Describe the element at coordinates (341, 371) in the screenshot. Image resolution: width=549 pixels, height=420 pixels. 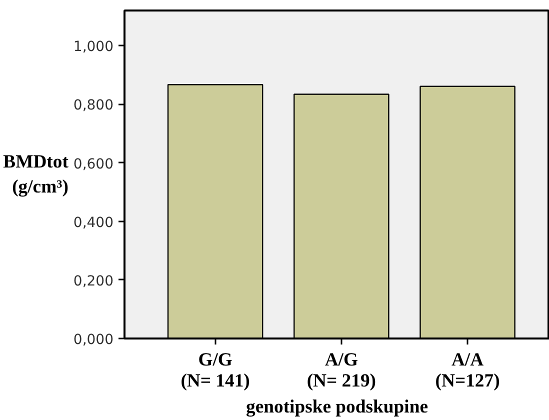
I see `x-tick-label: A/G (N= 219)` at that location.